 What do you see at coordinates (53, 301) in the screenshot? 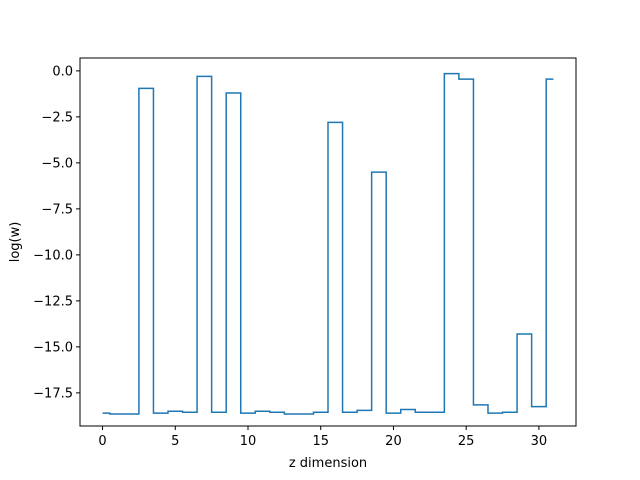
I see `y-tick-label: −12.5` at bounding box center [53, 301].